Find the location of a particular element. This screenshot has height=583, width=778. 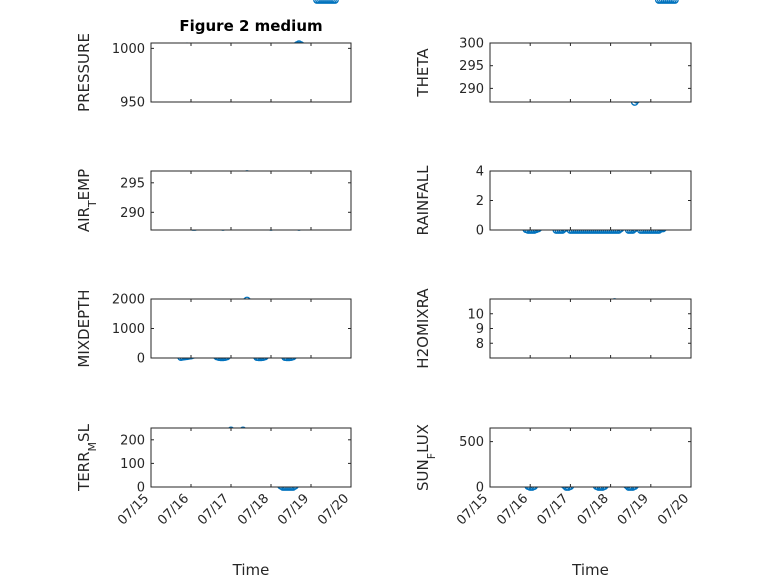

y-tick-label: 200 is located at coordinates (132, 440).